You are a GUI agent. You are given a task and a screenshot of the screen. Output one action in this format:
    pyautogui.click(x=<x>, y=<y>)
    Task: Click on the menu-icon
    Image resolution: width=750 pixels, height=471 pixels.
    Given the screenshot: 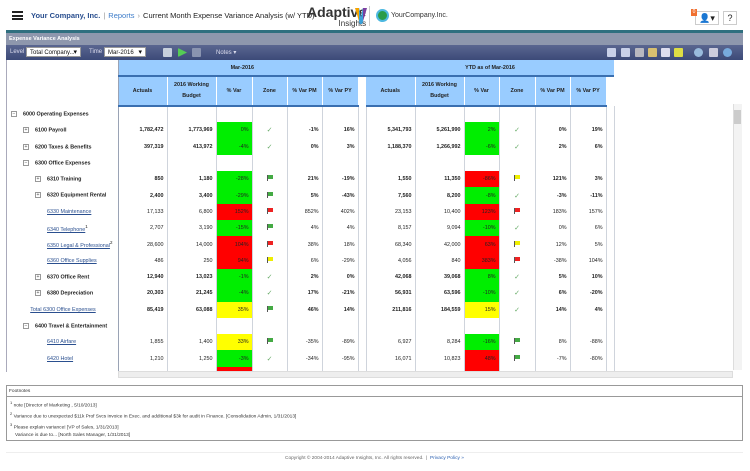 What is the action you would take?
    pyautogui.click(x=17, y=15)
    